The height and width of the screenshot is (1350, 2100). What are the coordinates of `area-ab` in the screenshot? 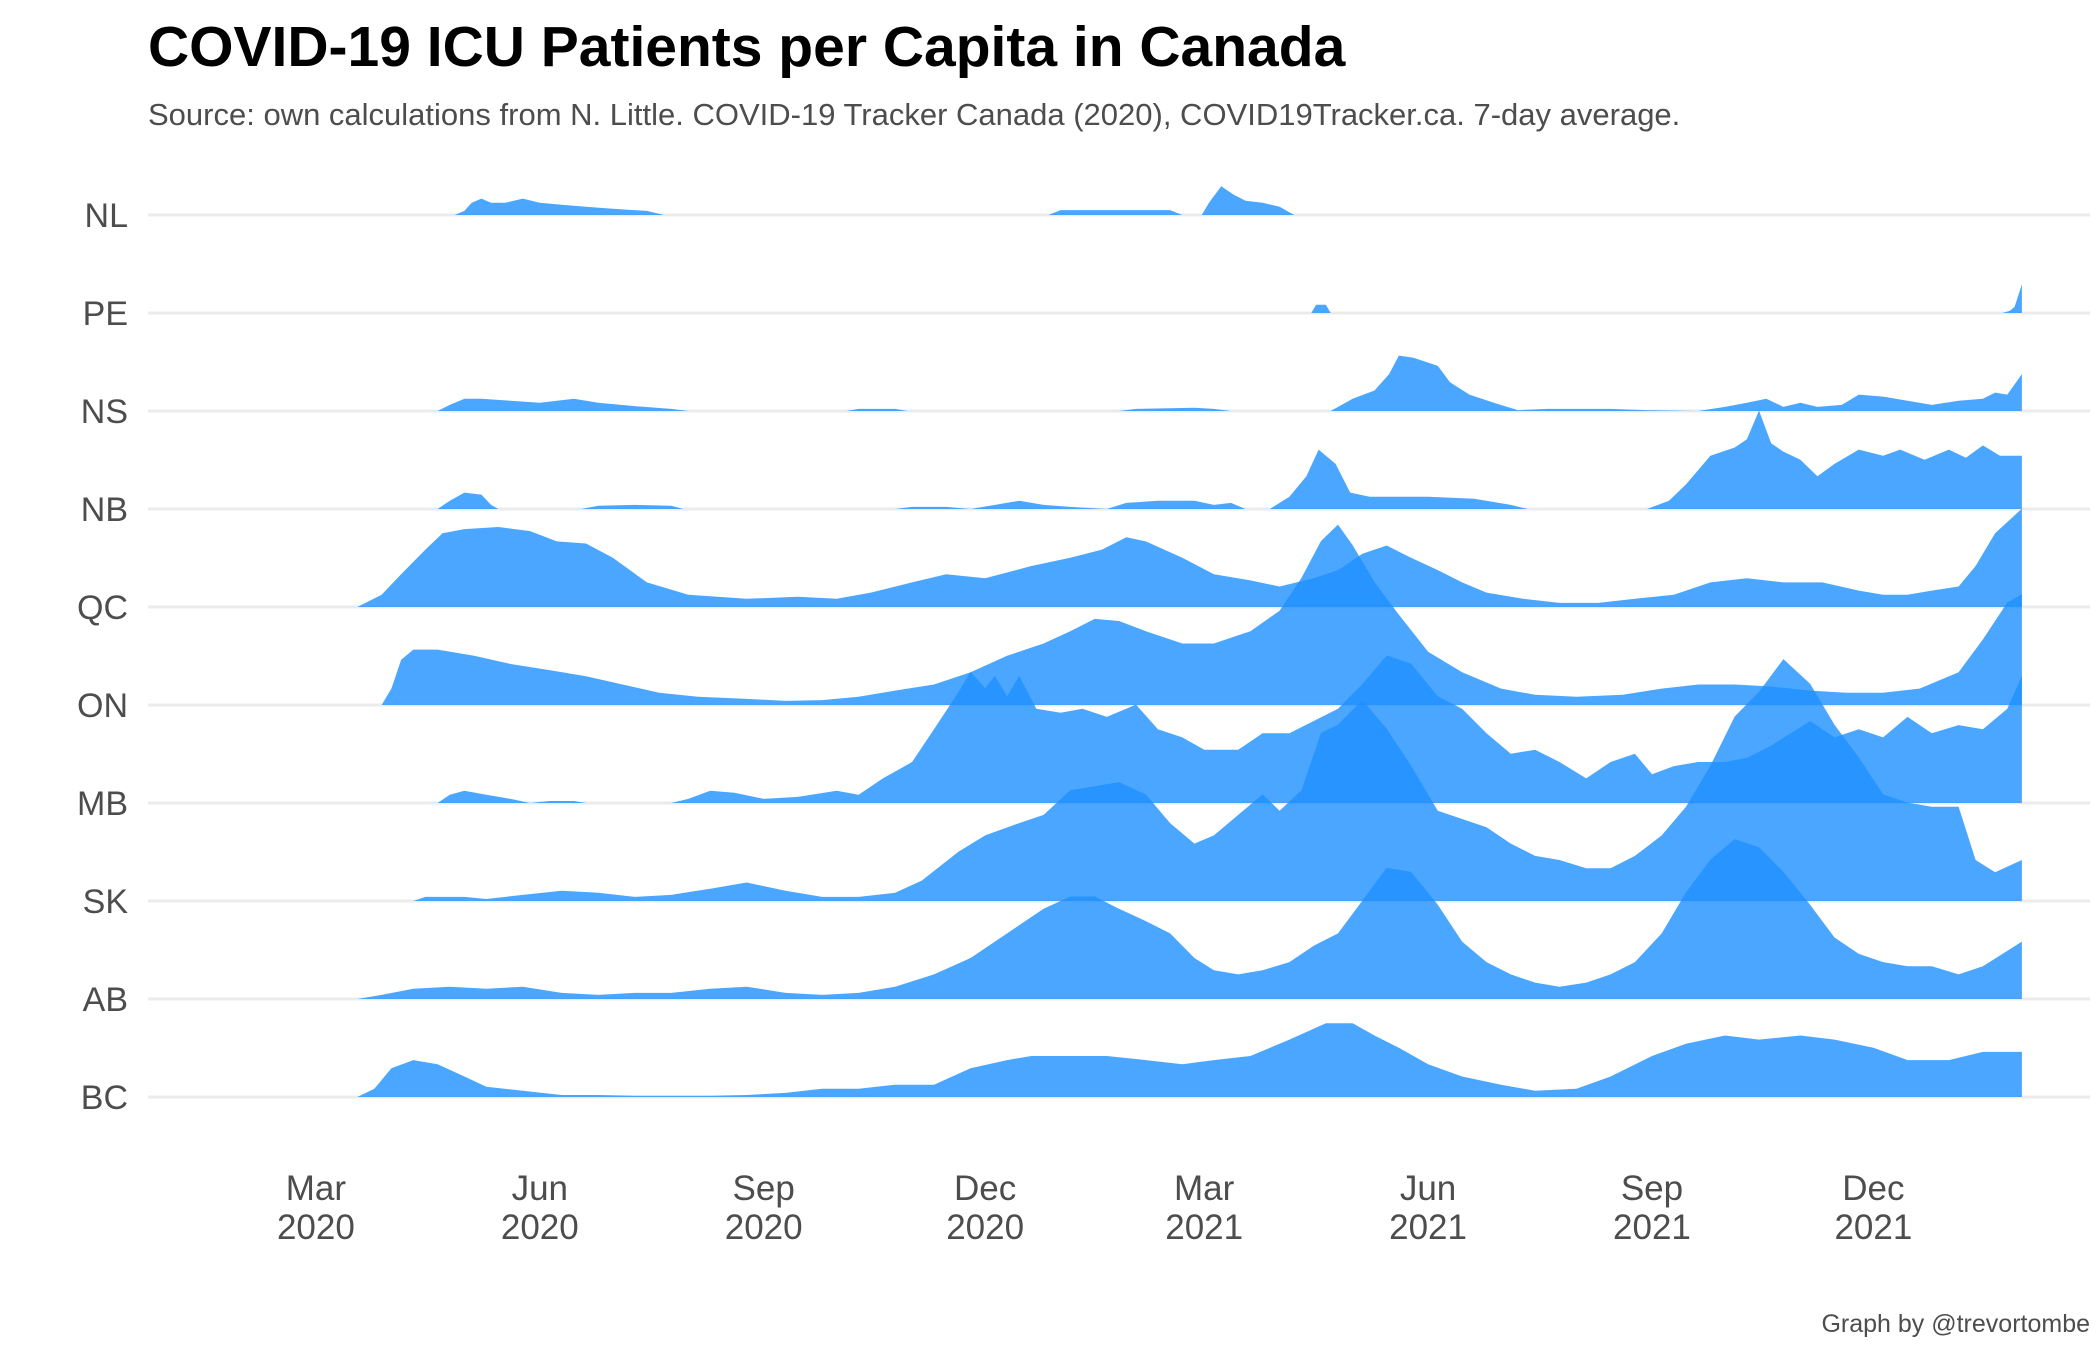 It's located at (1189, 919).